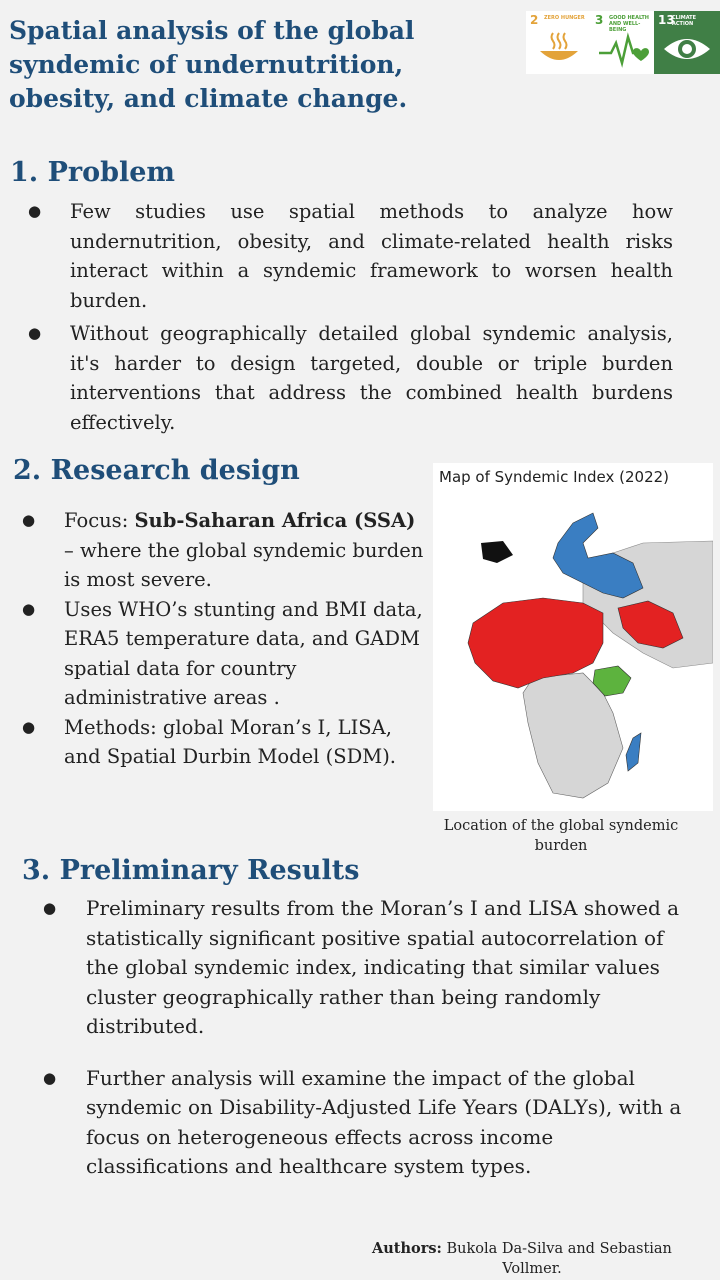  What do you see at coordinates (99, 520) in the screenshot?
I see `focus-prefix: Focus:` at bounding box center [99, 520].